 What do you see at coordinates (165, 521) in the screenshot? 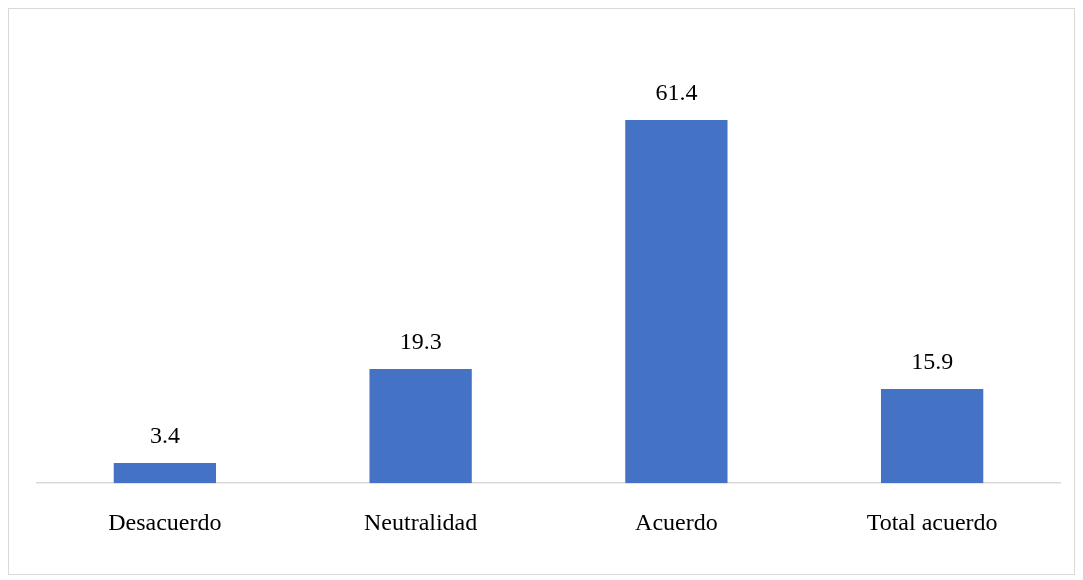
I see `x-tick-label: Desacuerdo` at bounding box center [165, 521].